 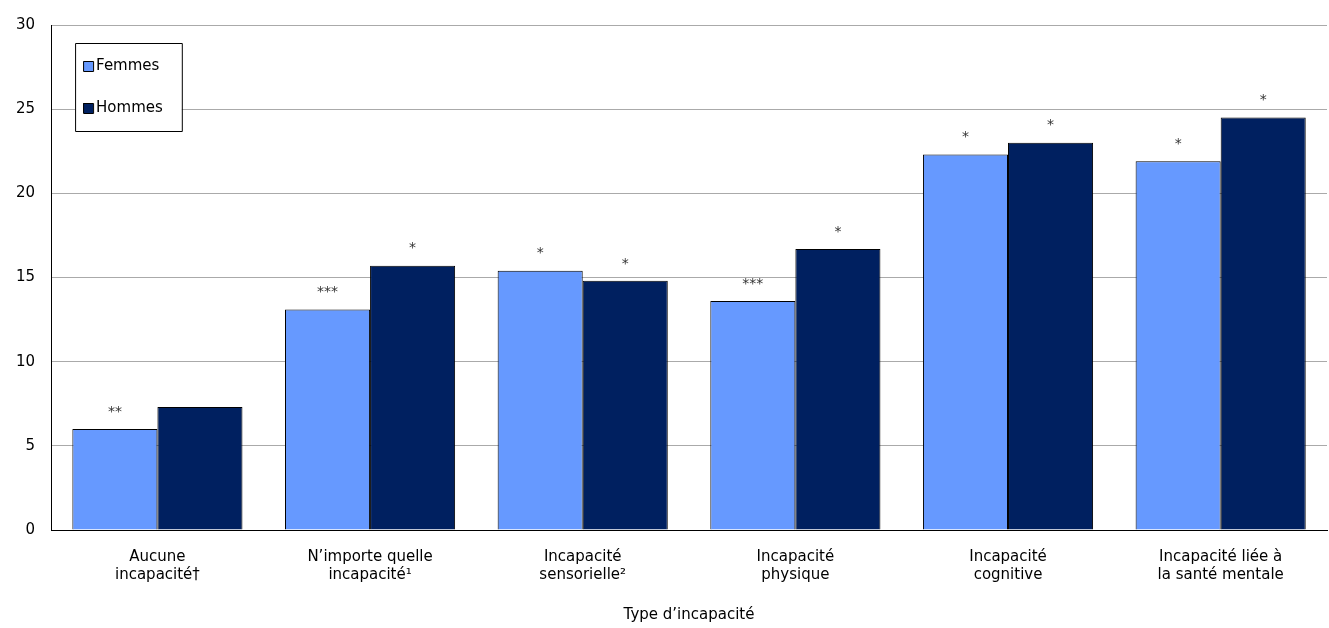 What do you see at coordinates (795, 564) in the screenshot?
I see `x-tick-label: Incapacité physique` at bounding box center [795, 564].